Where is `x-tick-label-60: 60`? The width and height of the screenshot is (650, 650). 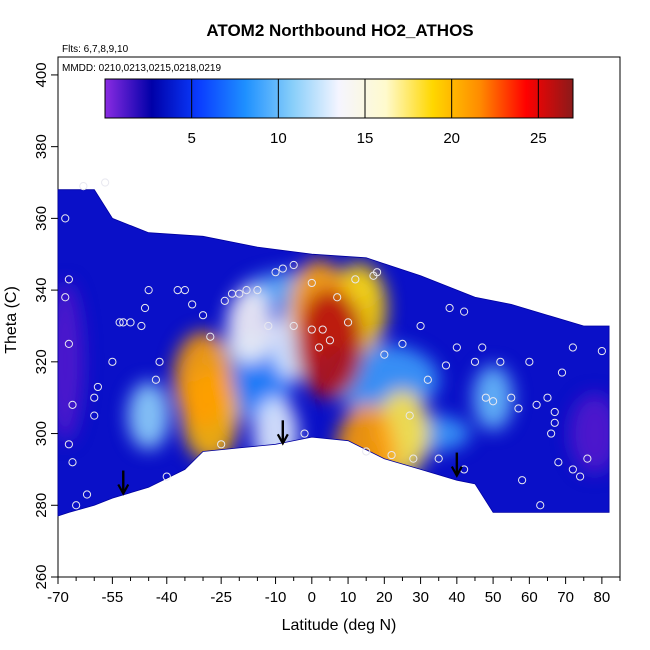
x-tick-label-60: 60 is located at coordinates (529, 597).